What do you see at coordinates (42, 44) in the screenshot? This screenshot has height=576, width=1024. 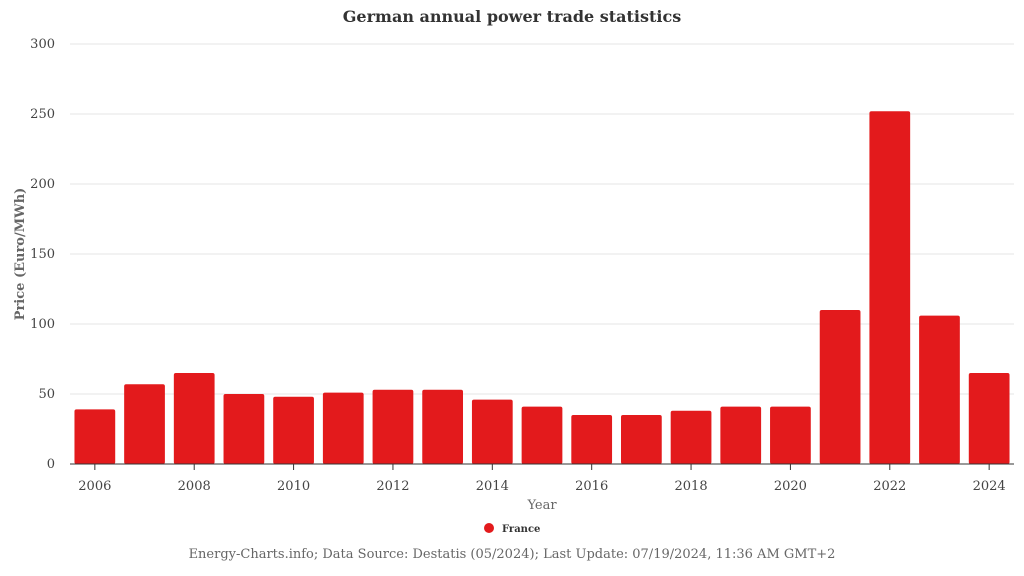 I see `y-tick-label: 300` at bounding box center [42, 44].